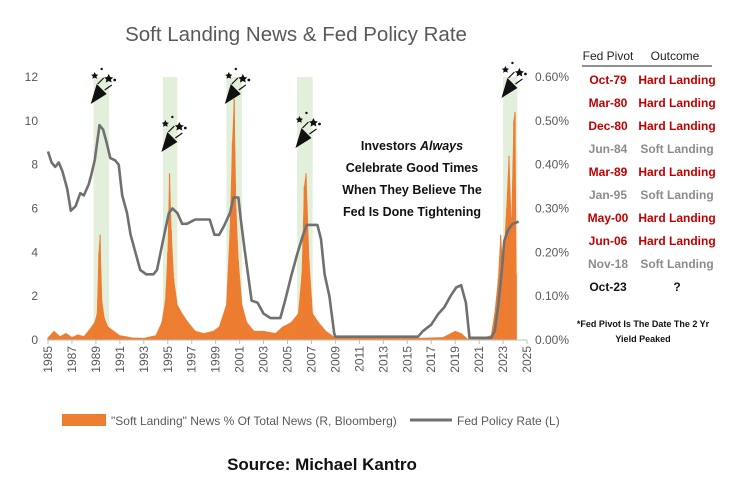  I want to click on x-tick-label: 2013, so click(383, 359).